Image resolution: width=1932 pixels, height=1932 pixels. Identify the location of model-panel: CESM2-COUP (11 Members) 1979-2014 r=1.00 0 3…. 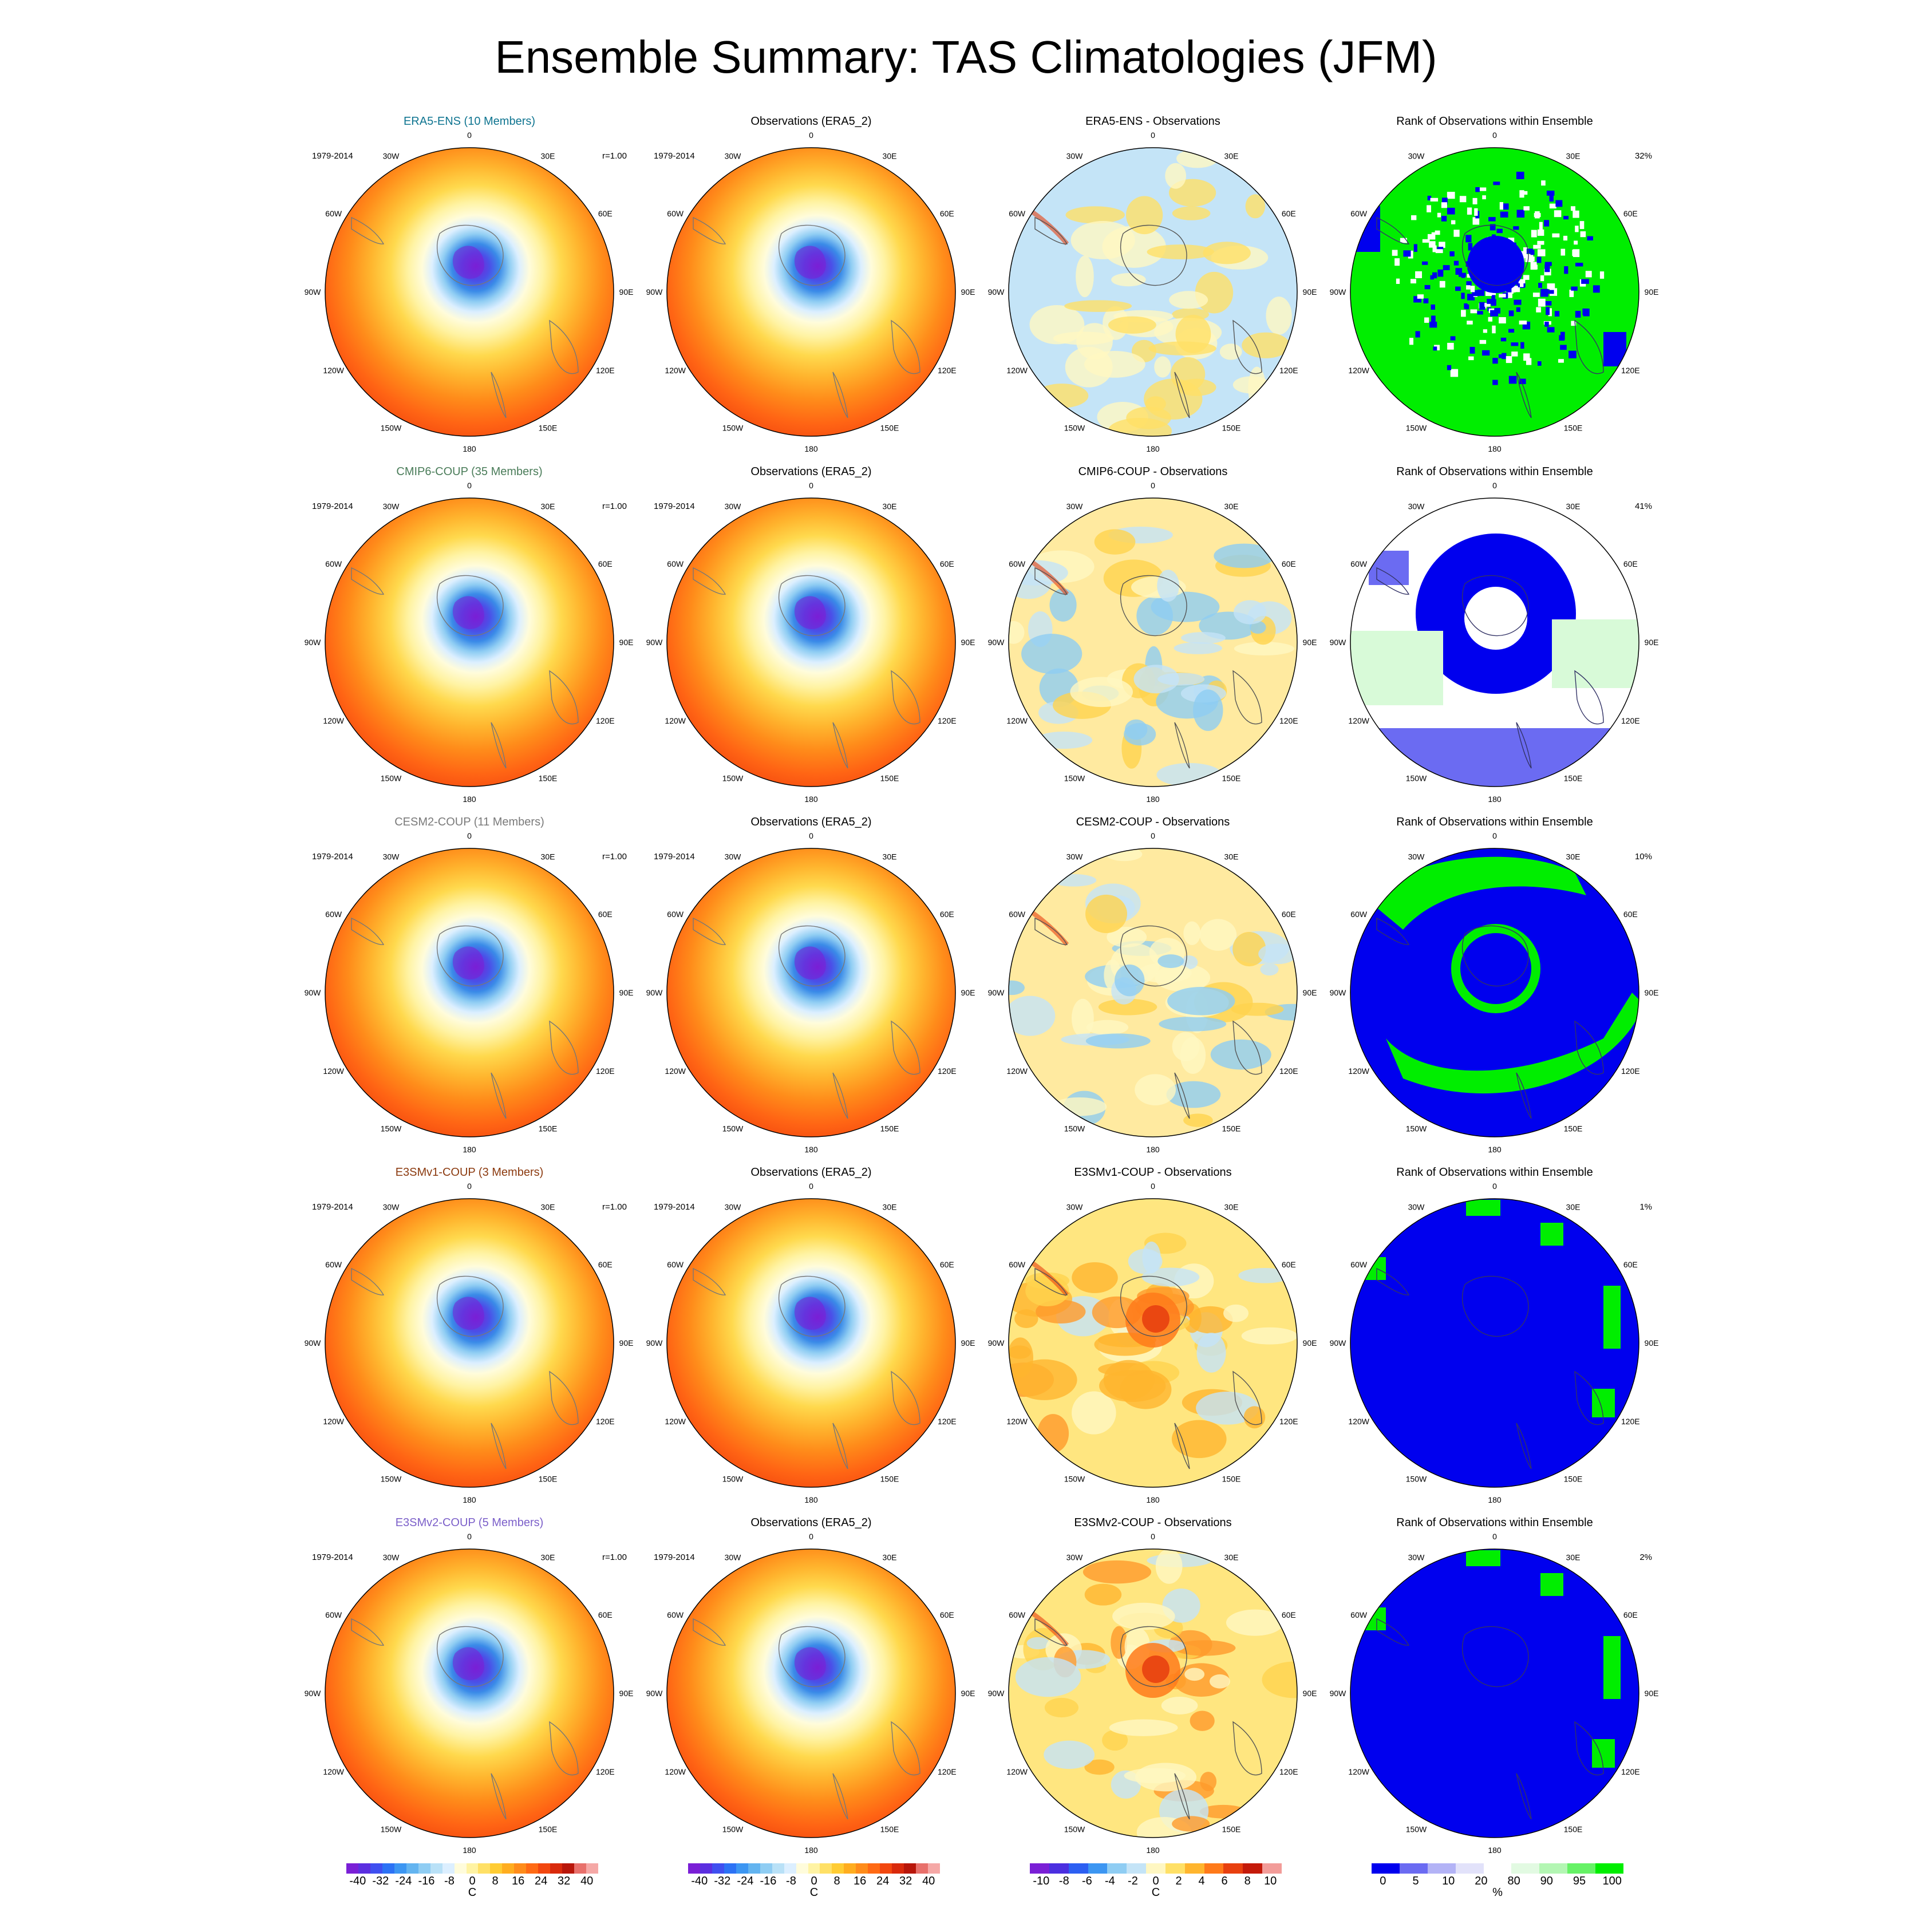
(469, 984).